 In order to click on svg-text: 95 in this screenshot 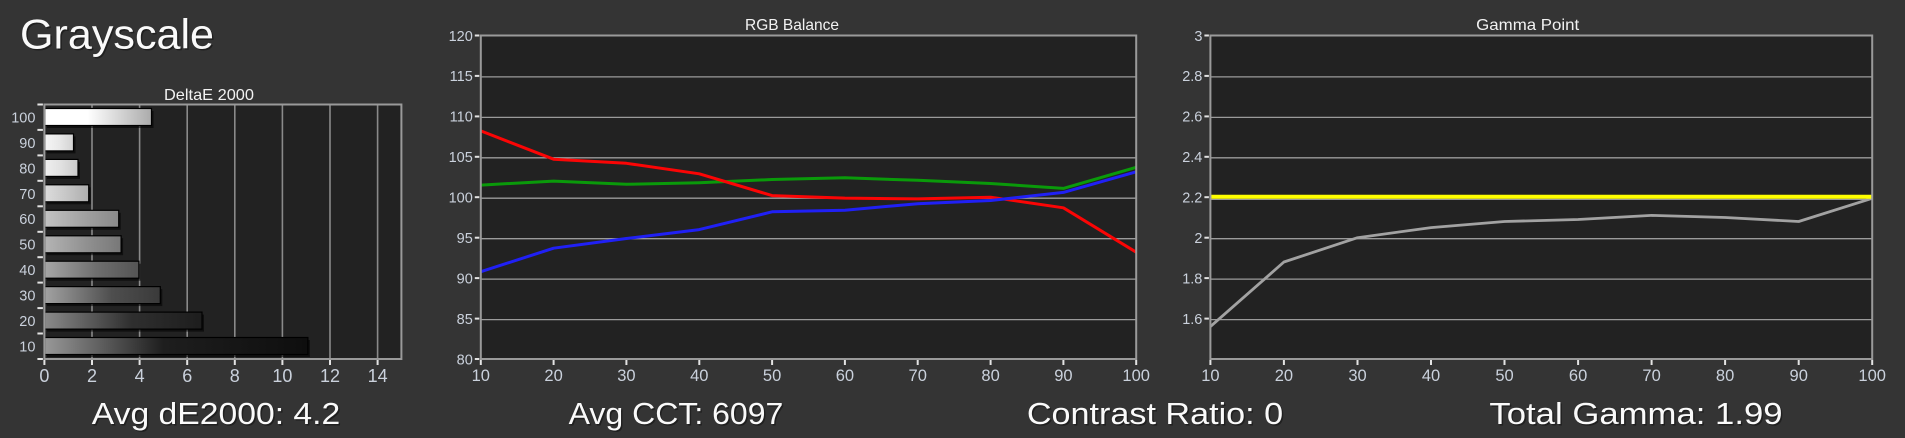, I will do `click(465, 239)`.